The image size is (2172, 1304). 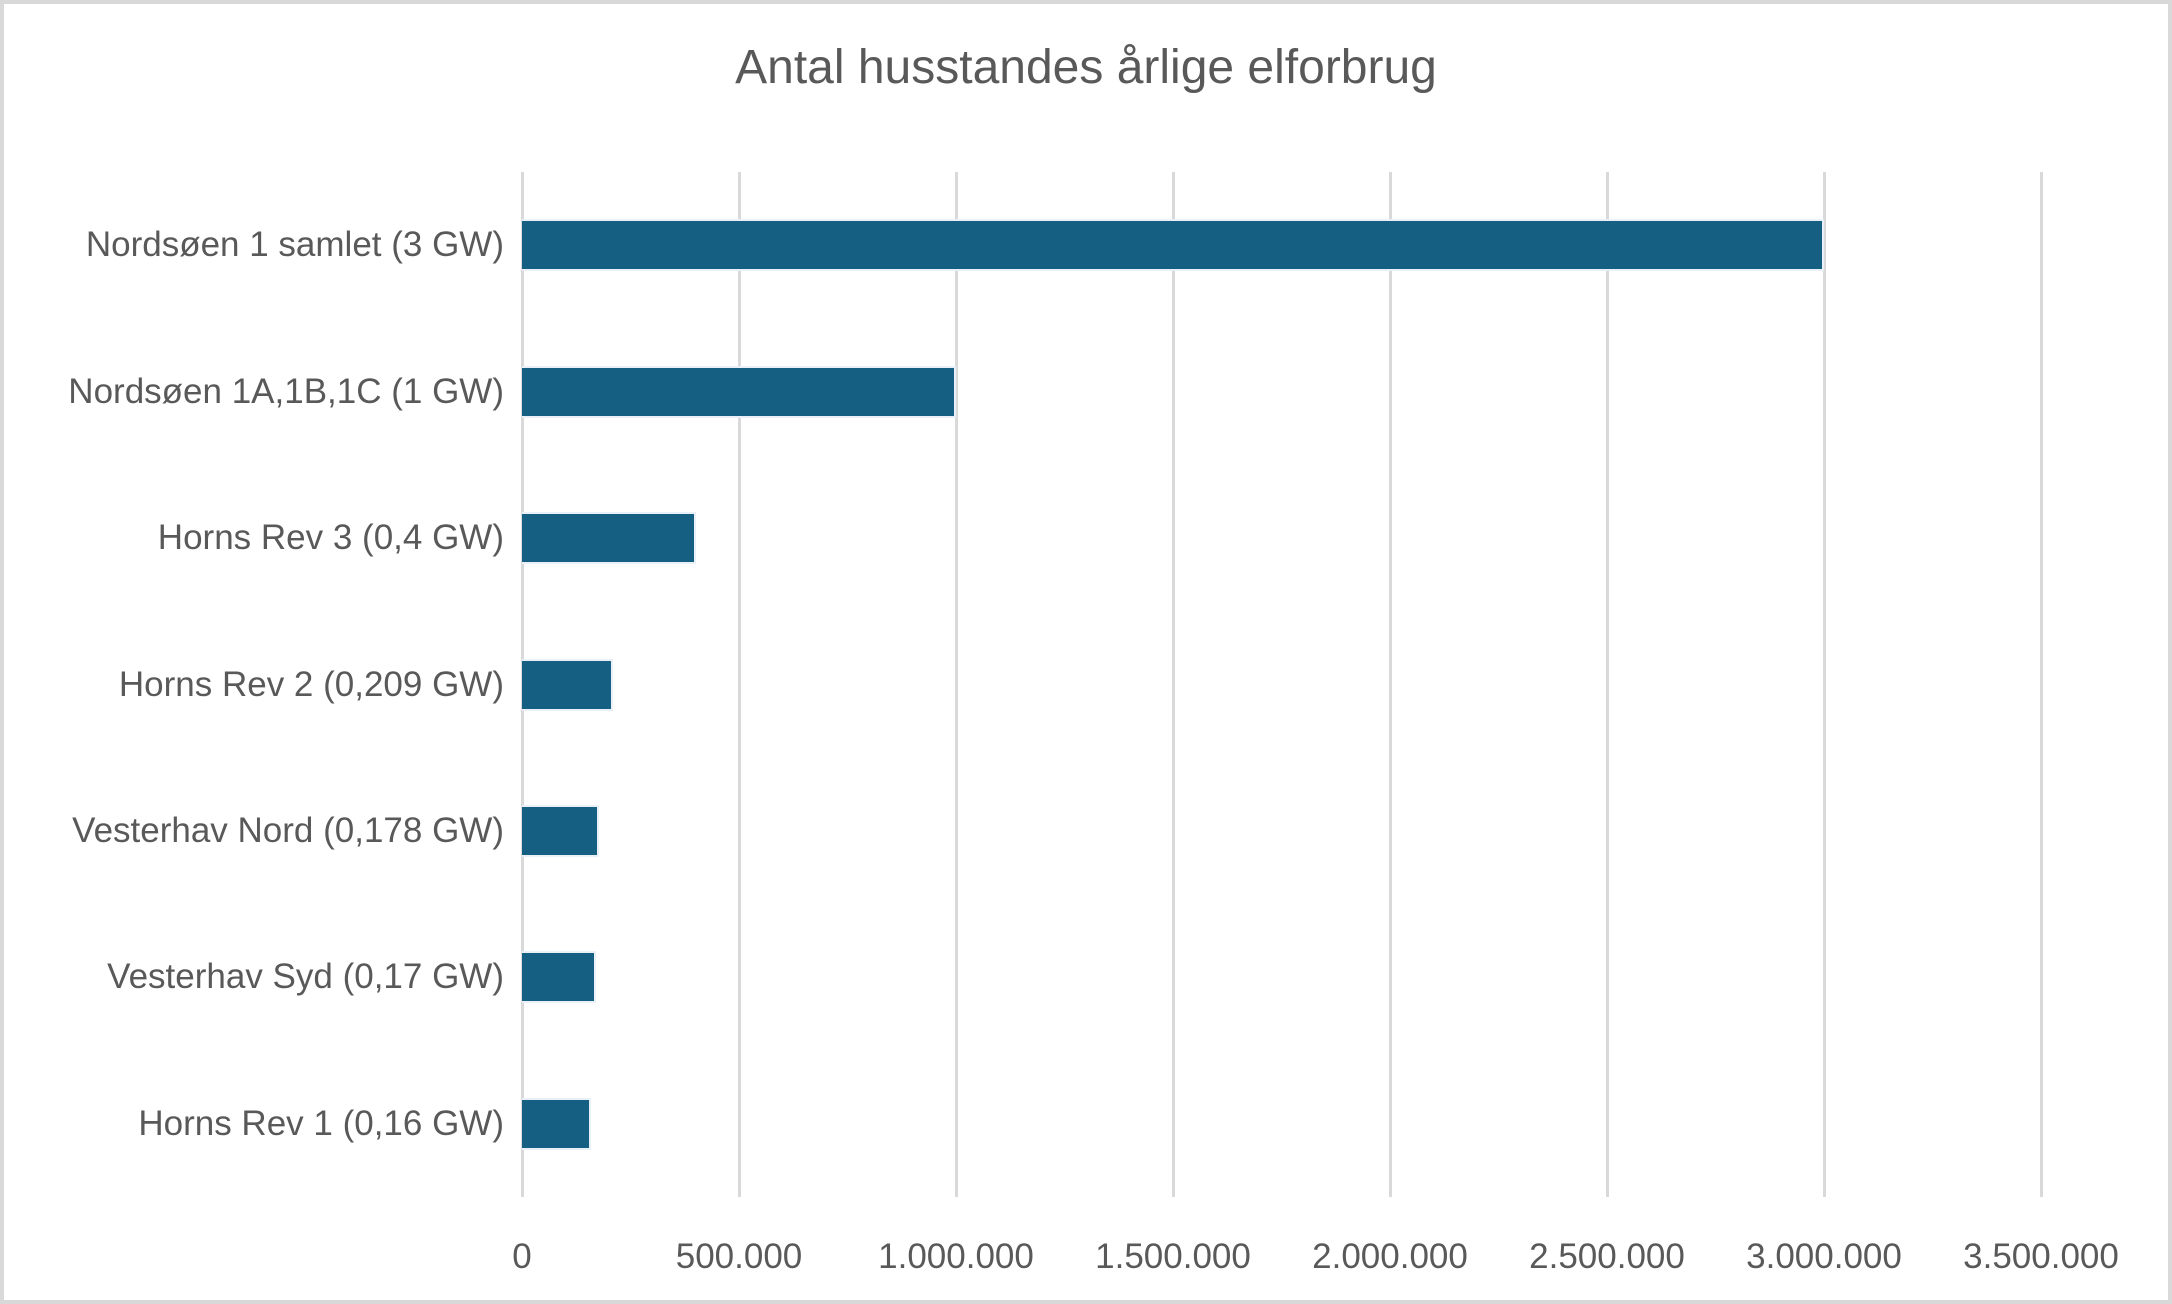 What do you see at coordinates (956, 1256) in the screenshot?
I see `x-tick-label: 1.000.000` at bounding box center [956, 1256].